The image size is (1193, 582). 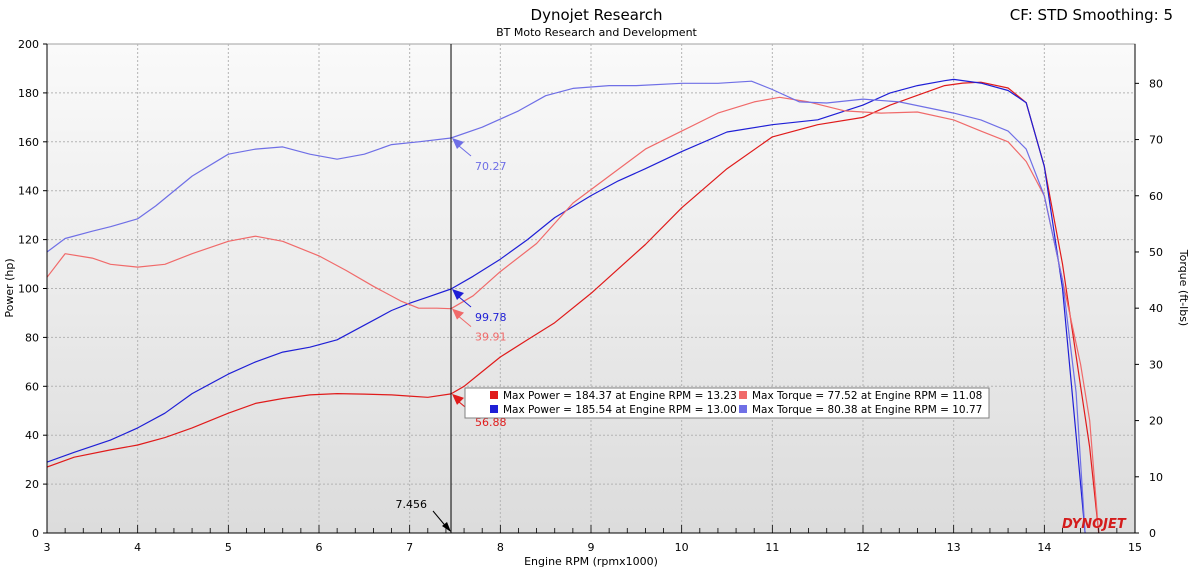 What do you see at coordinates (867, 410) in the screenshot?
I see `legend-entry-blue-torque: Max Torque = 80.38 at Engine RPM = 10.77` at bounding box center [867, 410].